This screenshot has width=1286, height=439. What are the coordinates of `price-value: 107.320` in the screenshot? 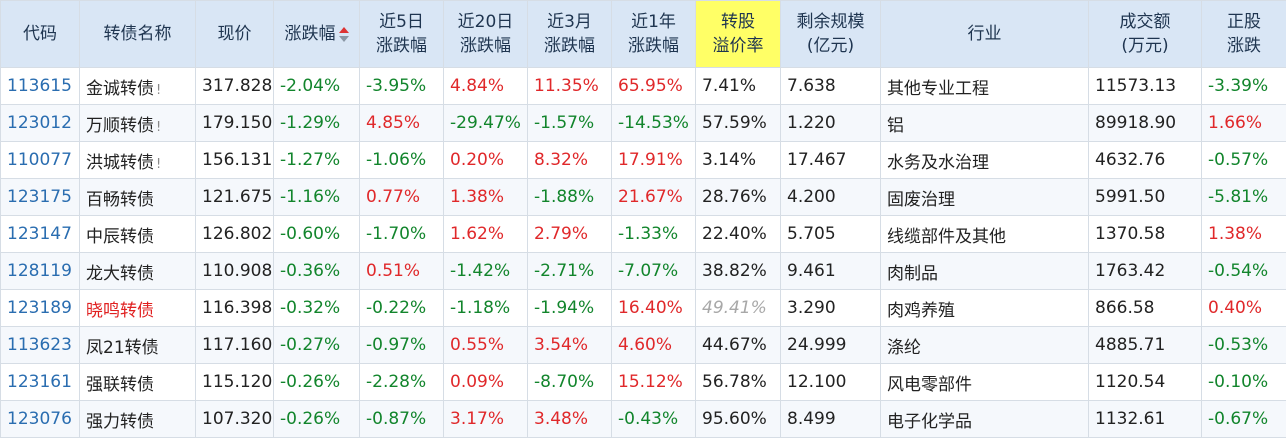 It's located at (237, 419).